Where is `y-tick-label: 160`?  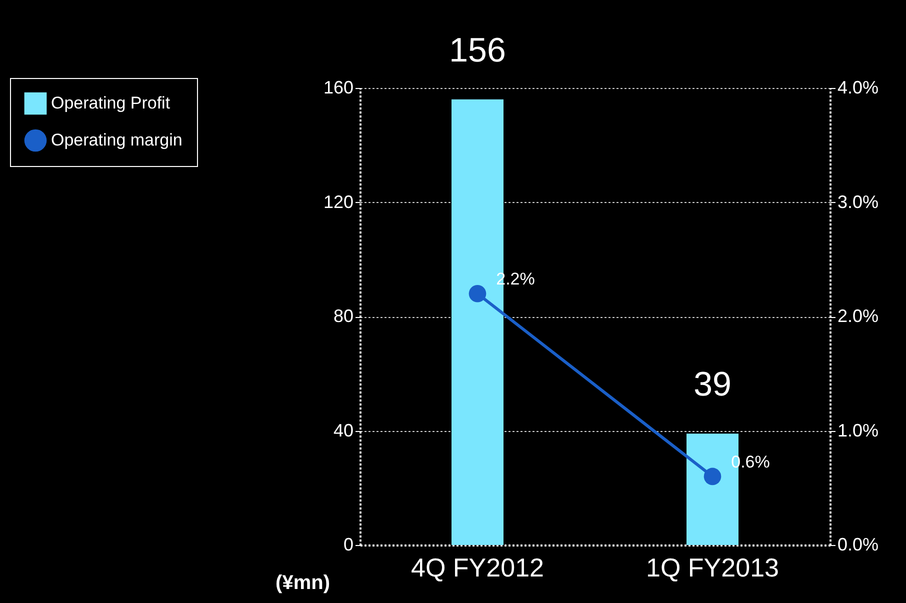 y-tick-label: 160 is located at coordinates (338, 88).